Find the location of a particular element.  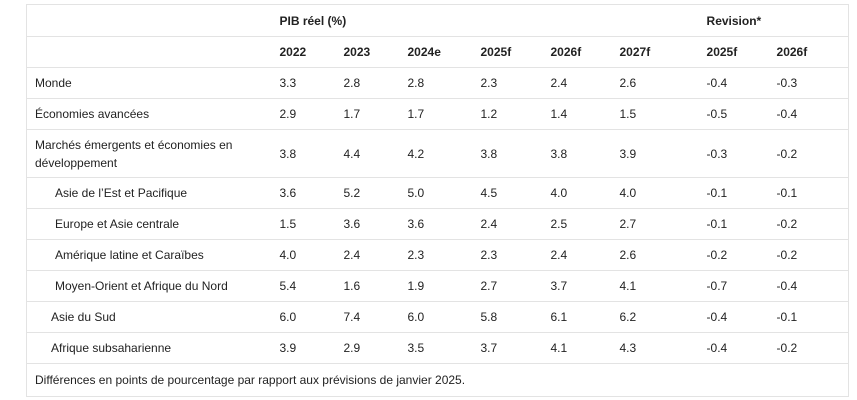

revision-cell: -0.5 is located at coordinates (741, 114).